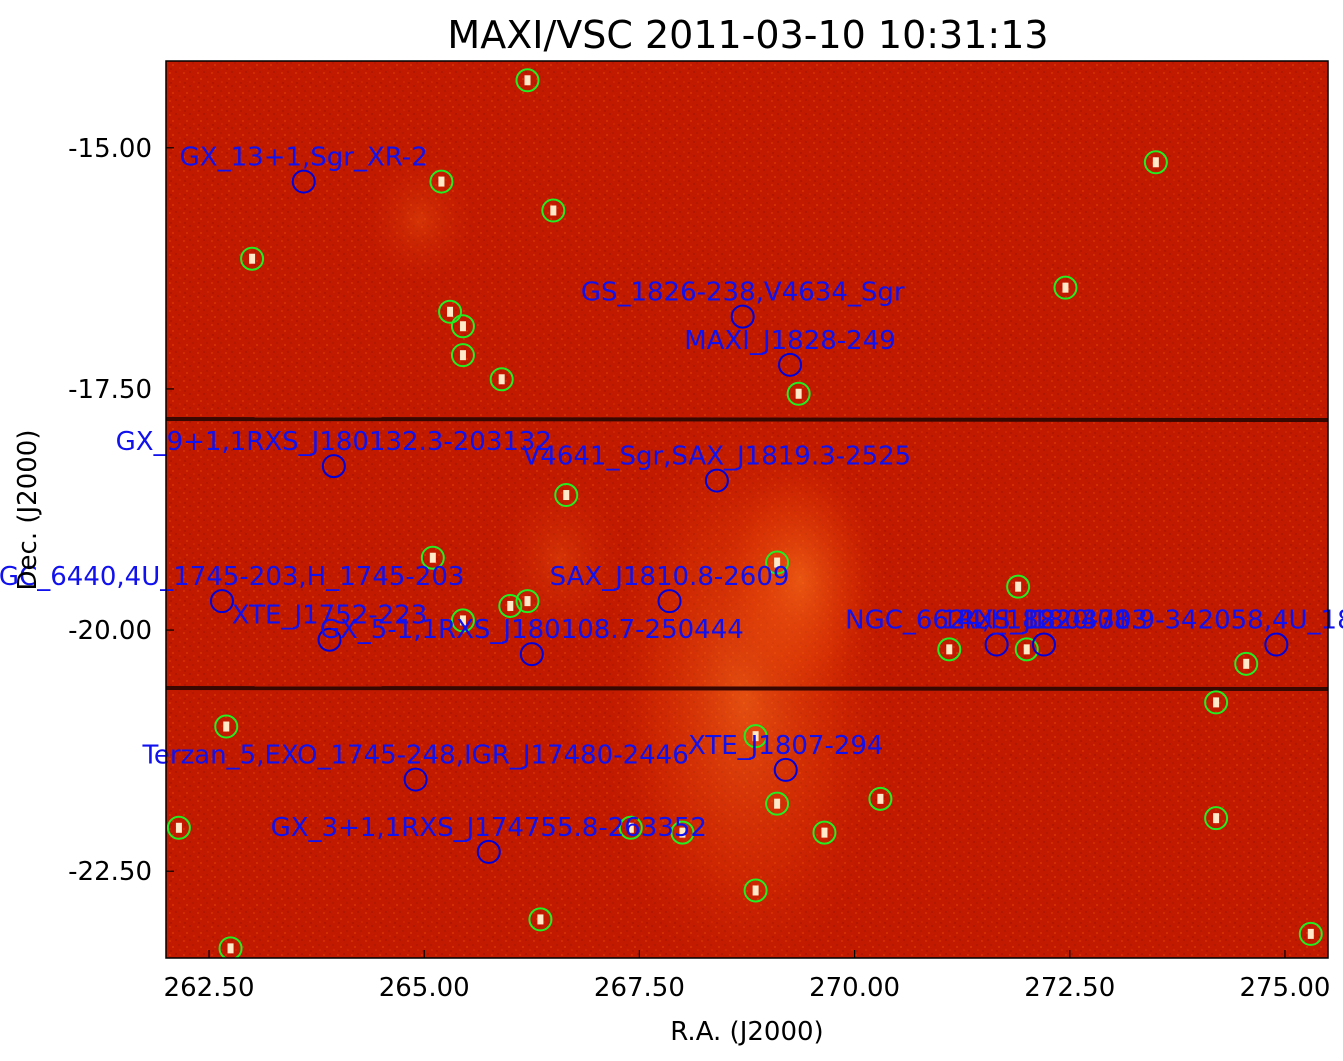 The width and height of the screenshot is (1343, 1061). I want to click on source-label: SAX_J1810.8-2609, so click(670, 577).